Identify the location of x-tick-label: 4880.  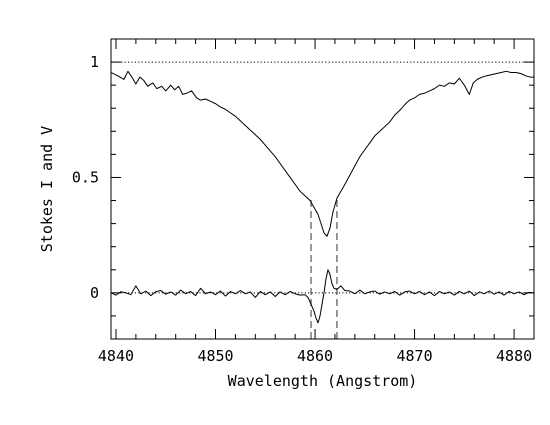
(514, 356).